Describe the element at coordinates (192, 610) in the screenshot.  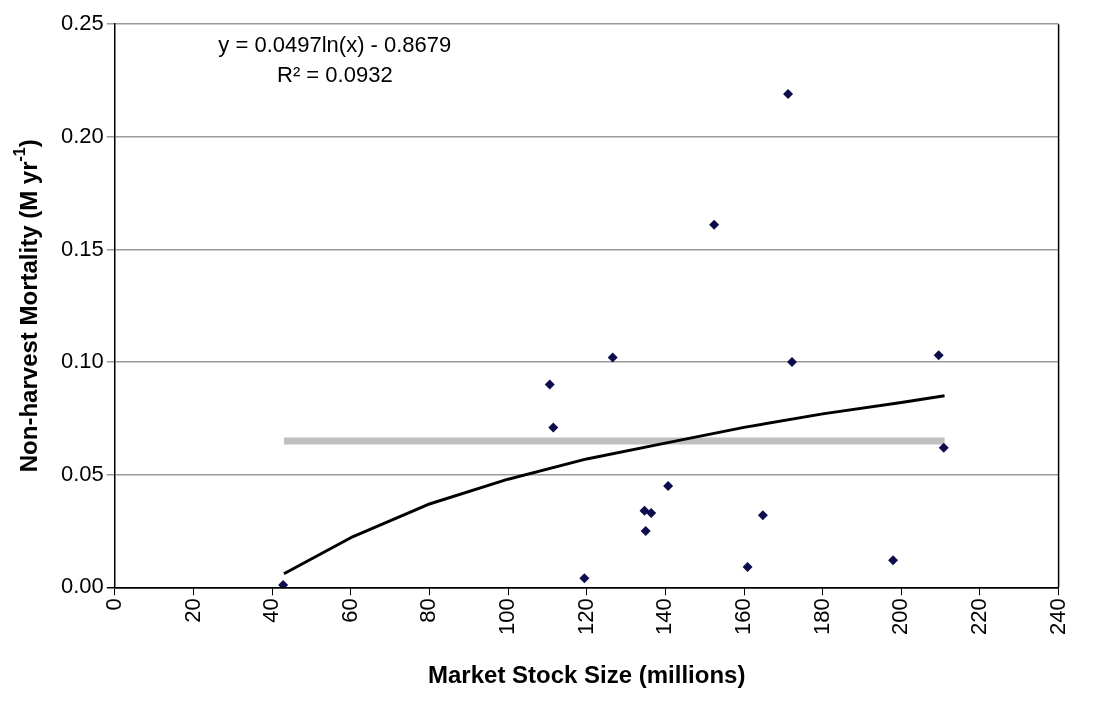
I see `x-tick-label: 20` at that location.